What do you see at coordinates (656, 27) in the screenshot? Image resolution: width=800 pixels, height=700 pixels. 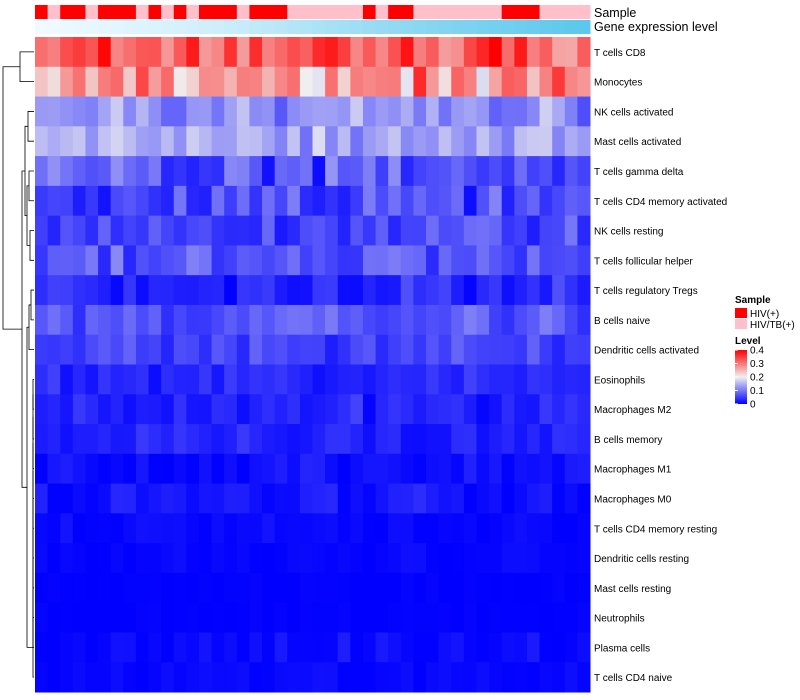 I see `expression-annotation-label: Gene expression level` at bounding box center [656, 27].